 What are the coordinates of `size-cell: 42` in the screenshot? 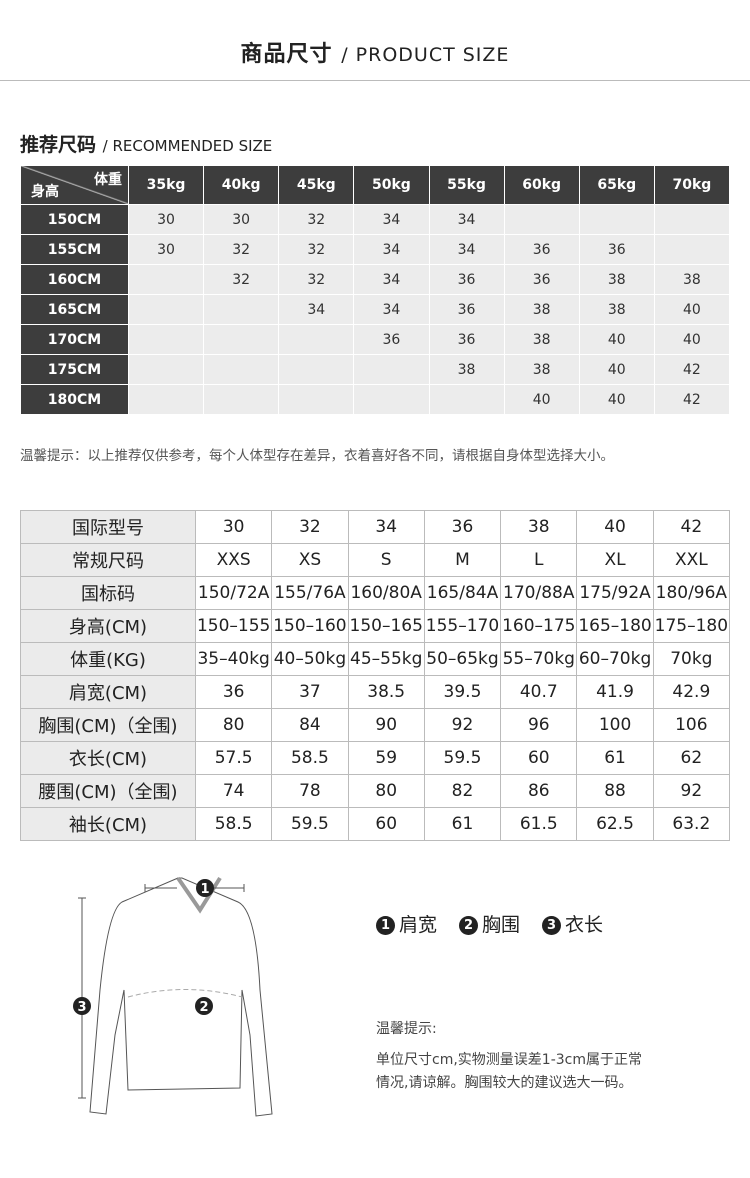 It's located at (692, 369).